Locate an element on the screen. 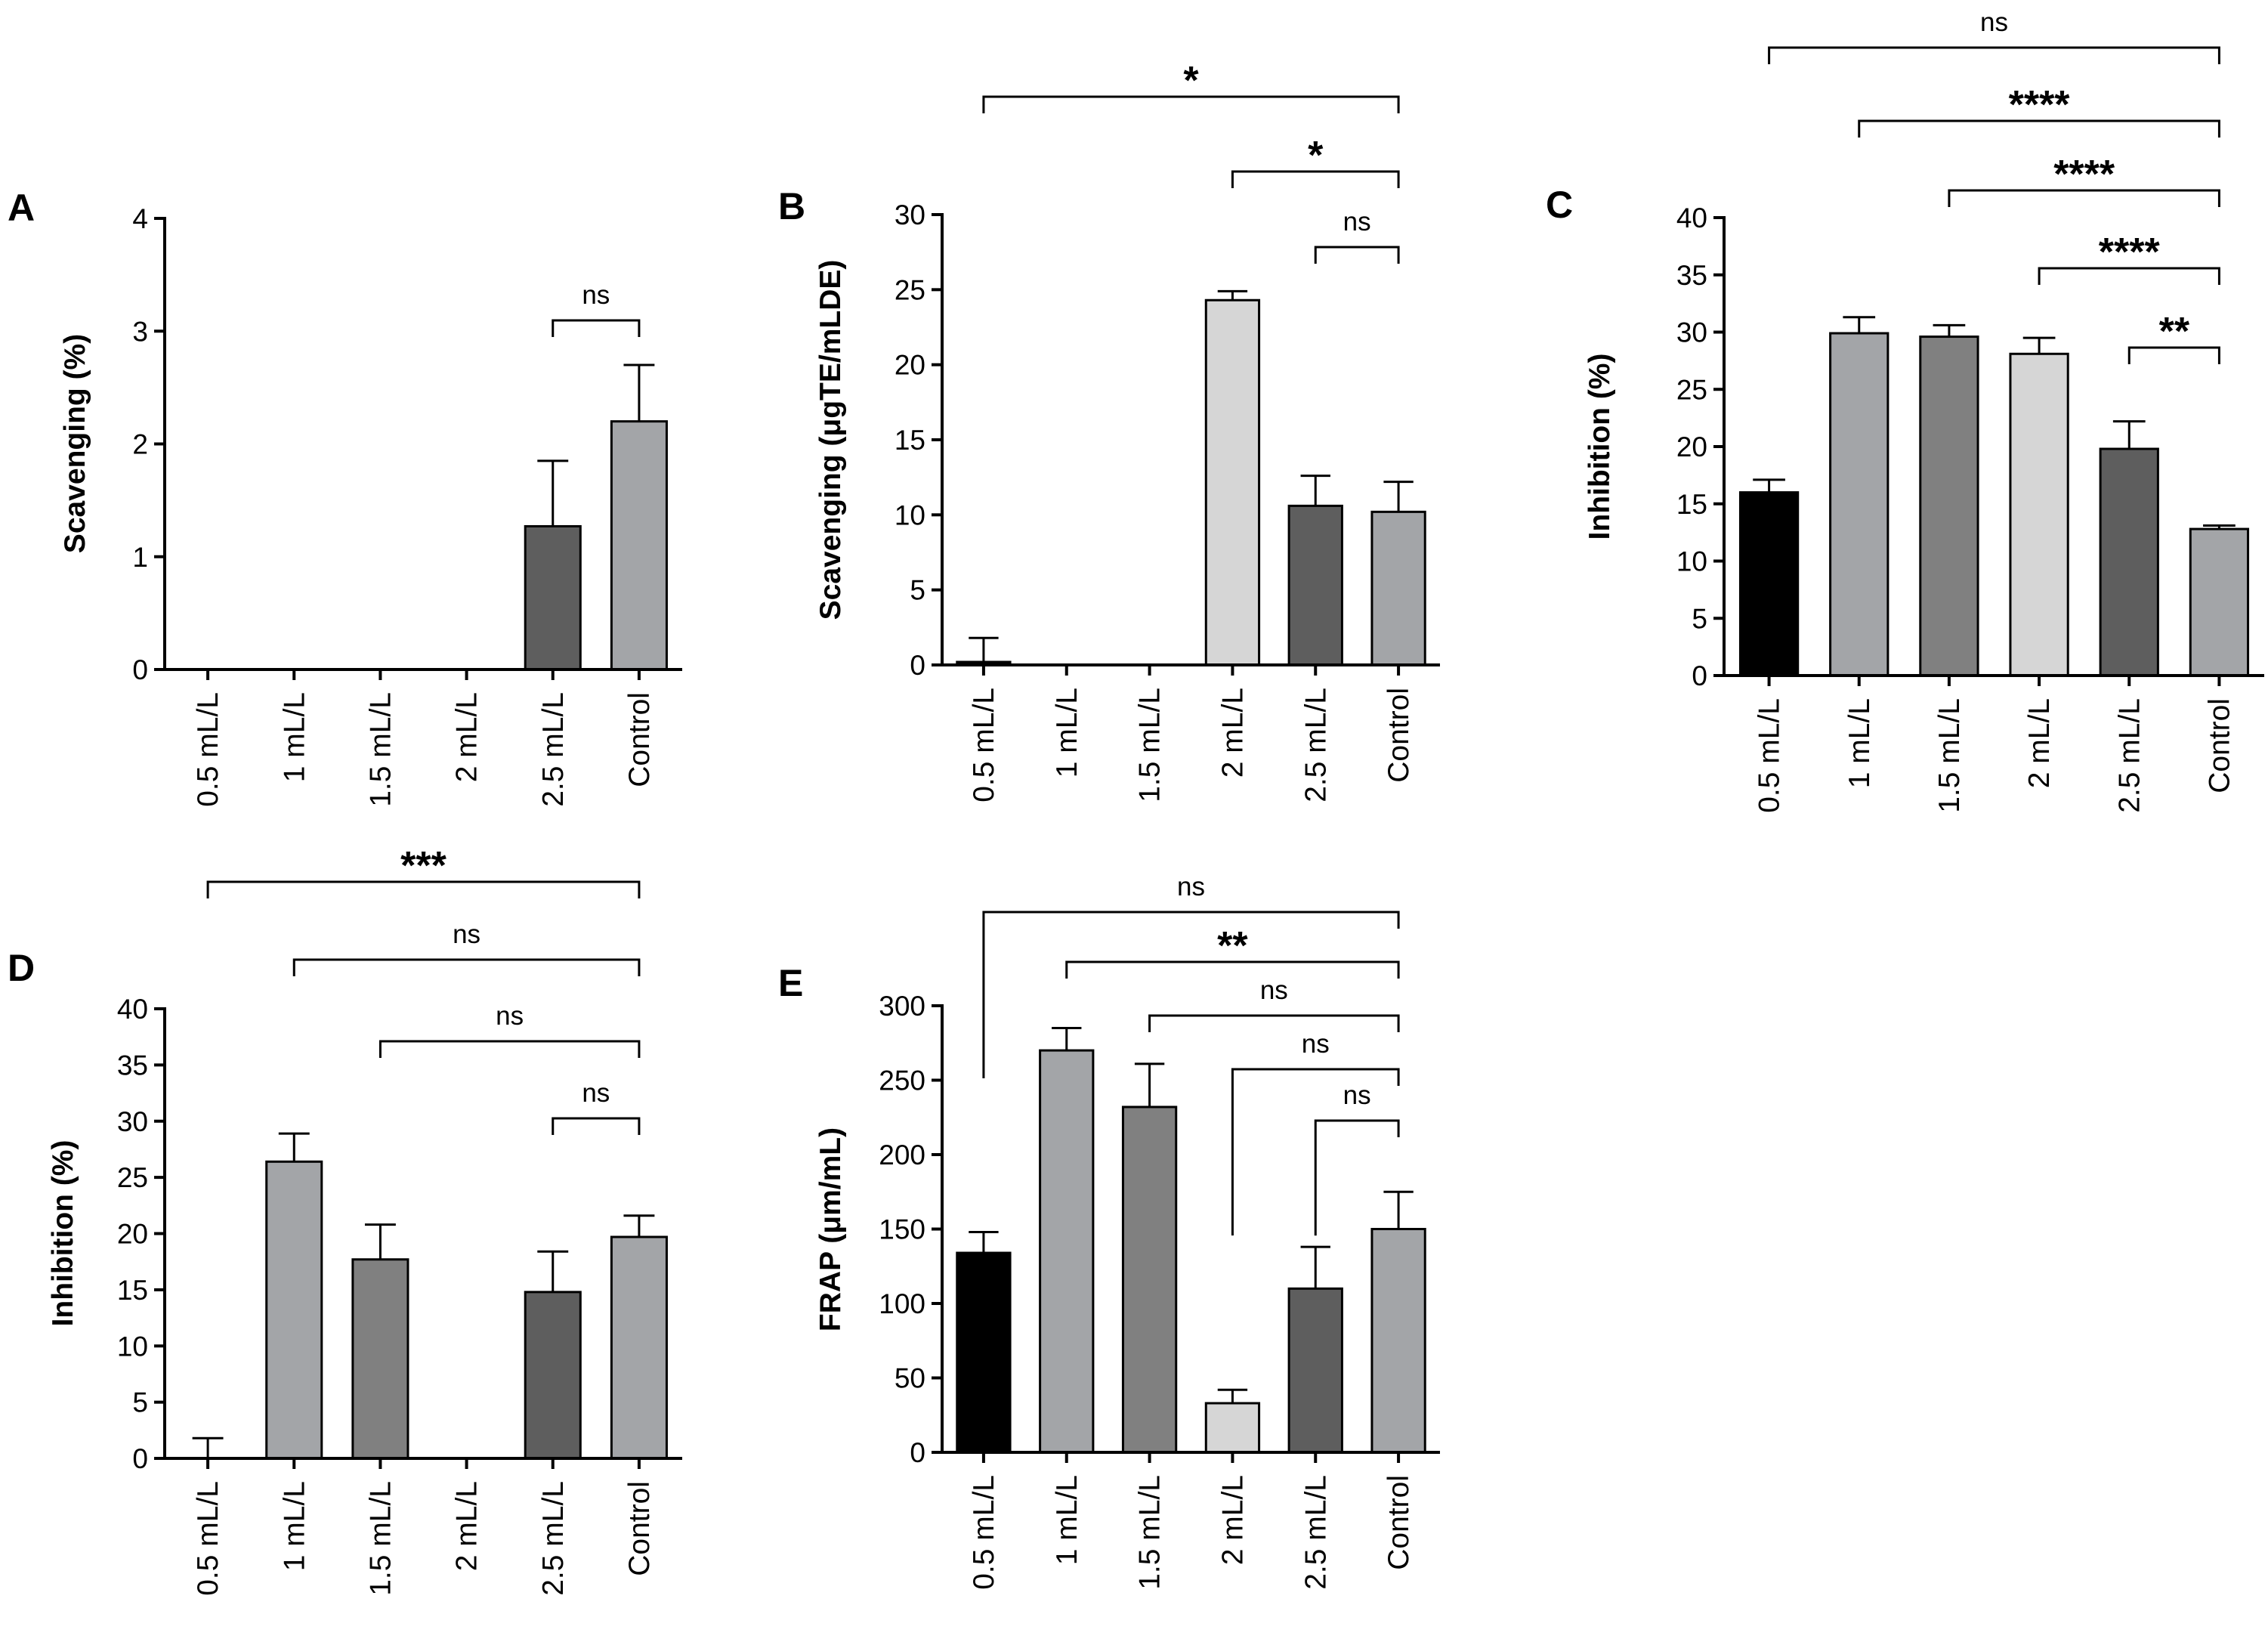 This screenshot has height=1642, width=2268. y-tick-label: 300 is located at coordinates (902, 1006).